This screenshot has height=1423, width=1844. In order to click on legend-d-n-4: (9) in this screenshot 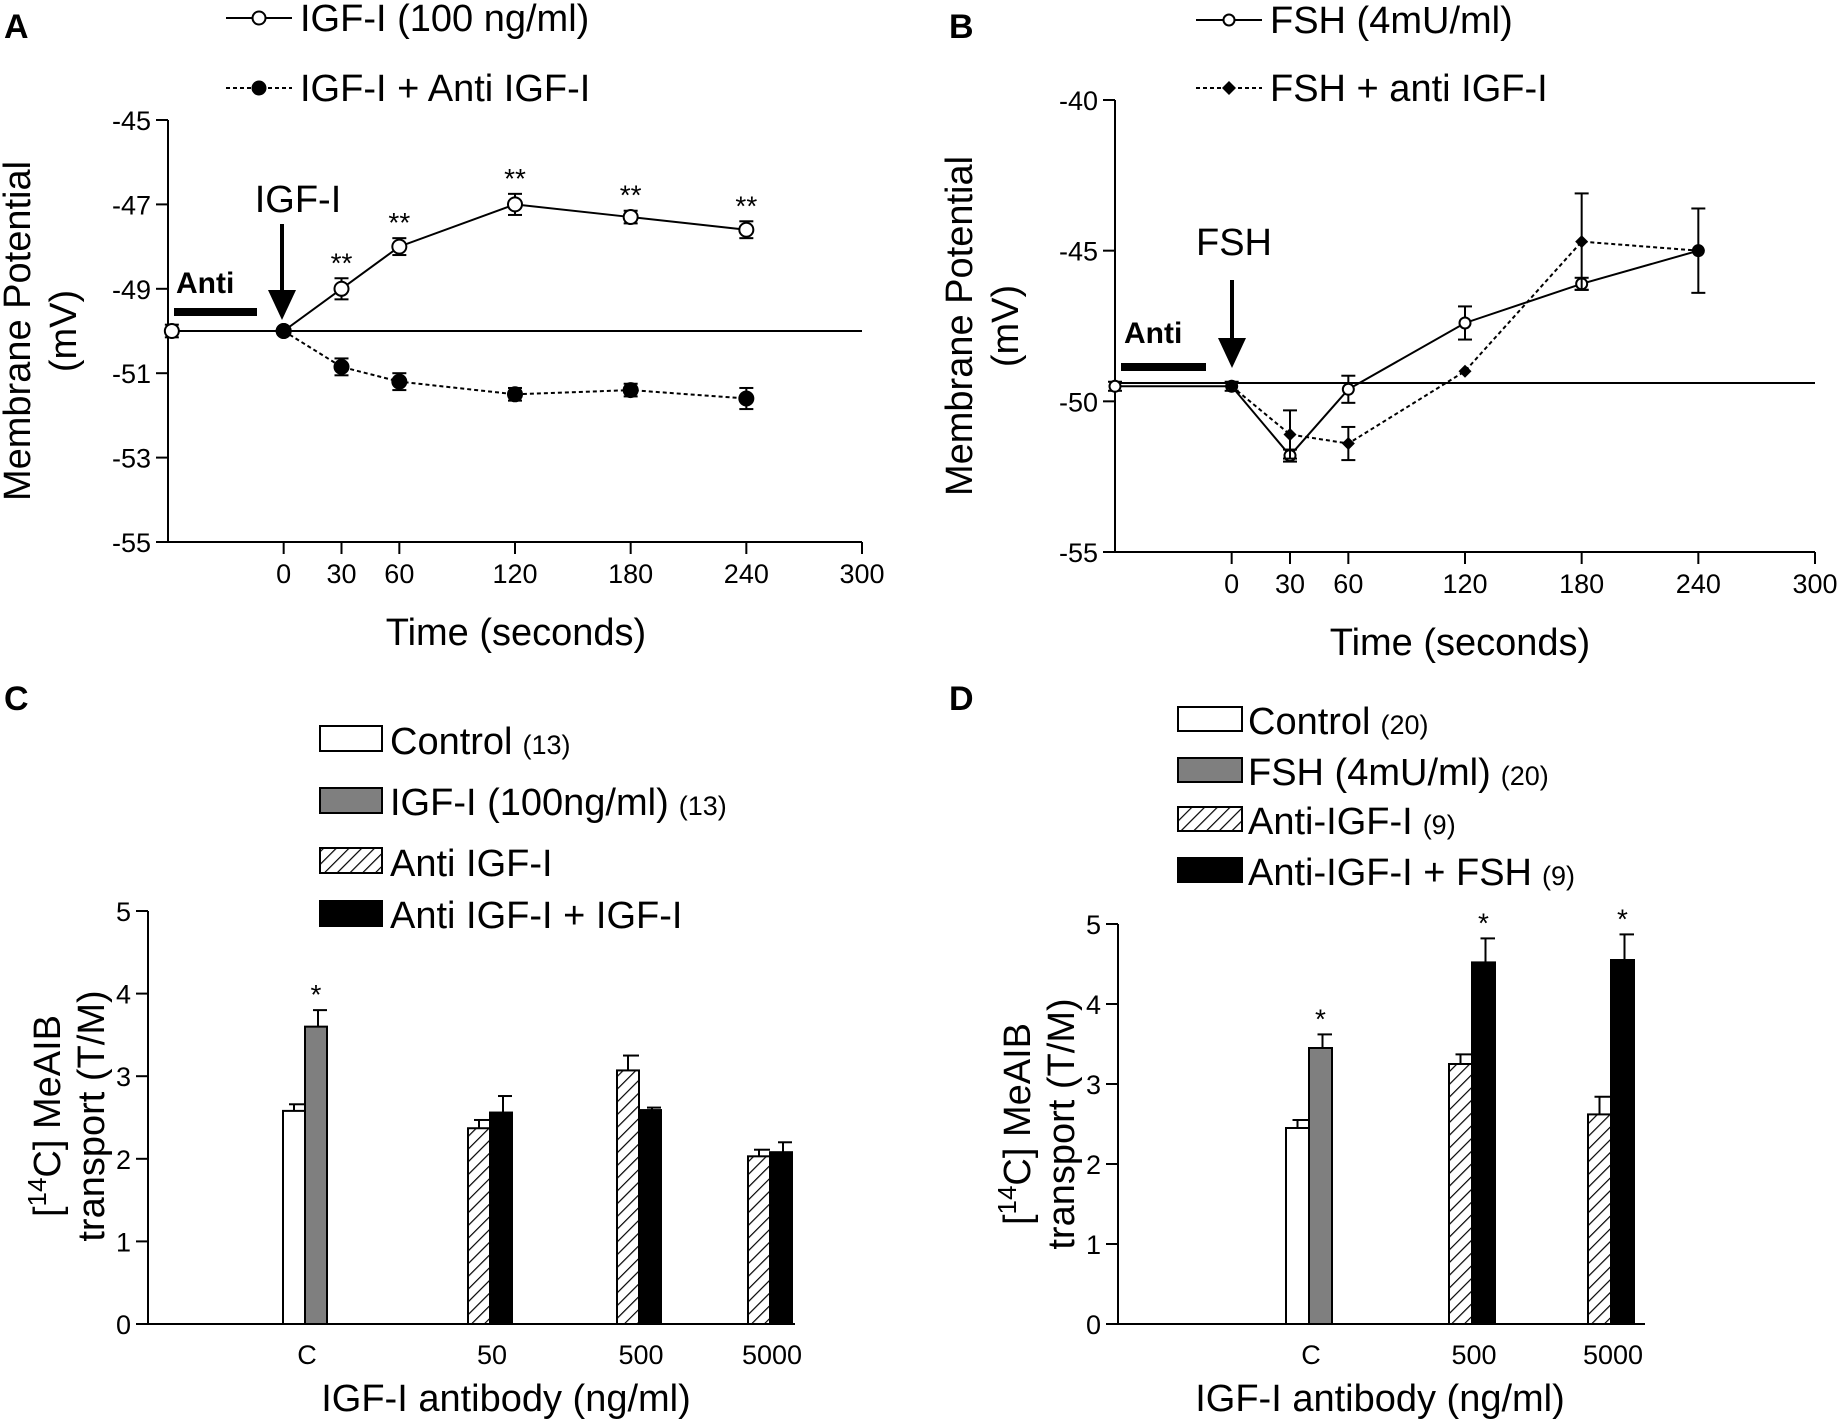, I will do `click(1558, 876)`.